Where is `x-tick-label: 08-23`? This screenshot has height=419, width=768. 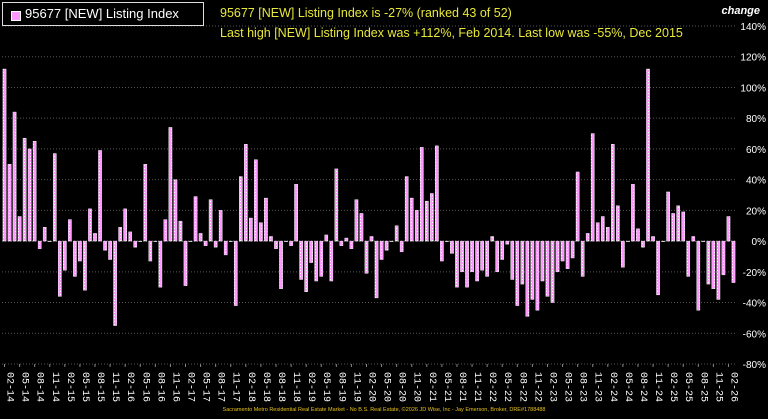
x-tick-label: 08-23 is located at coordinates (582, 387).